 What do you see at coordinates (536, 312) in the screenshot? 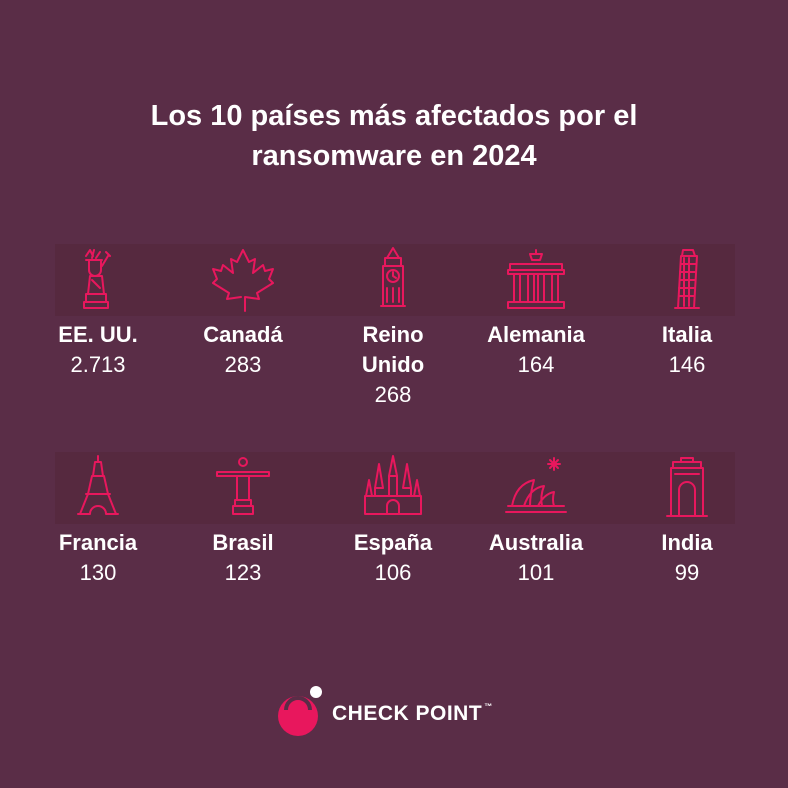
I see `country-germany: Alemania 164` at bounding box center [536, 312].